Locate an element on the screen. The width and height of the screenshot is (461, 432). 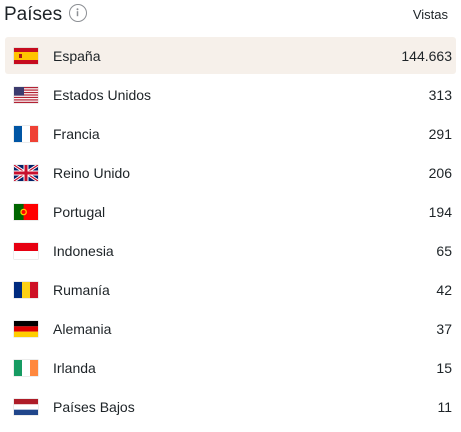
france-flag-icon is located at coordinates (26, 134).